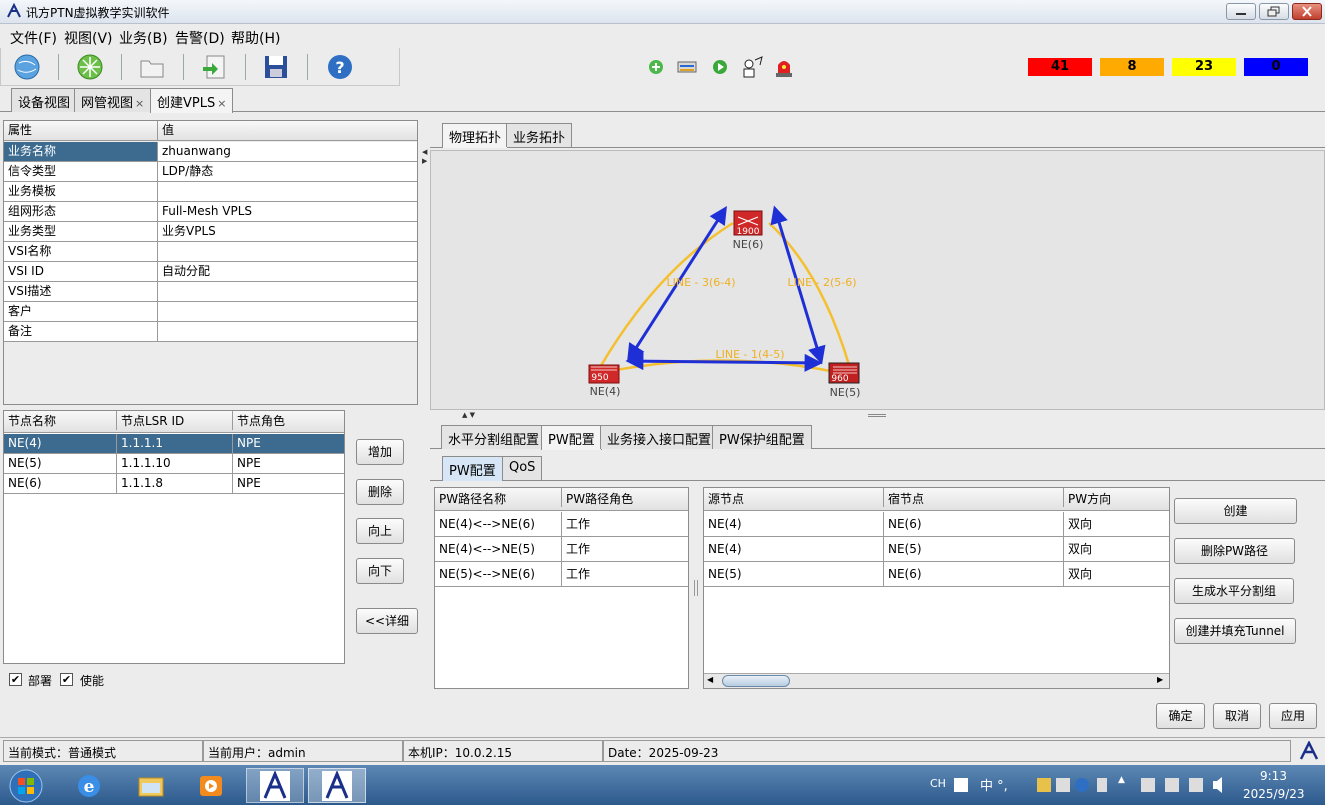 Image resolution: width=1325 pixels, height=805 pixels. What do you see at coordinates (539, 135) in the screenshot?
I see `tab-service-topology: 业务拓扑` at bounding box center [539, 135].